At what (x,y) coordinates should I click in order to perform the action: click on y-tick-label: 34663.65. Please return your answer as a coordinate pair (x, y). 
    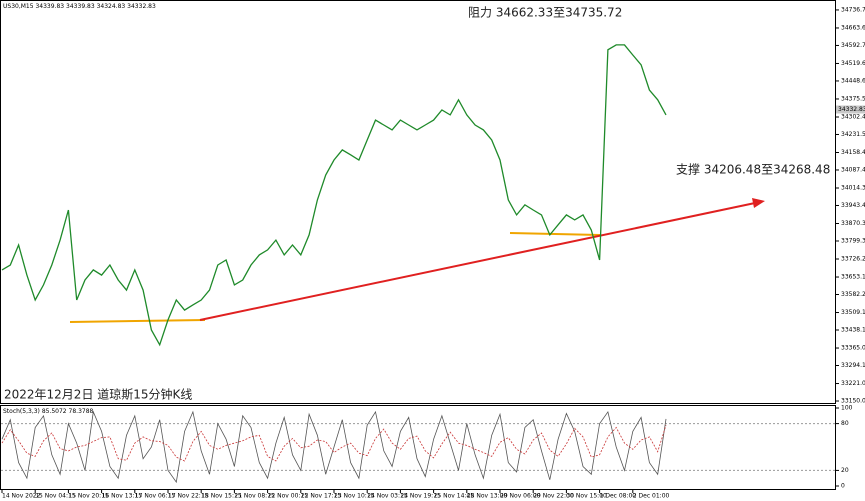
    Looking at the image, I should click on (853, 27).